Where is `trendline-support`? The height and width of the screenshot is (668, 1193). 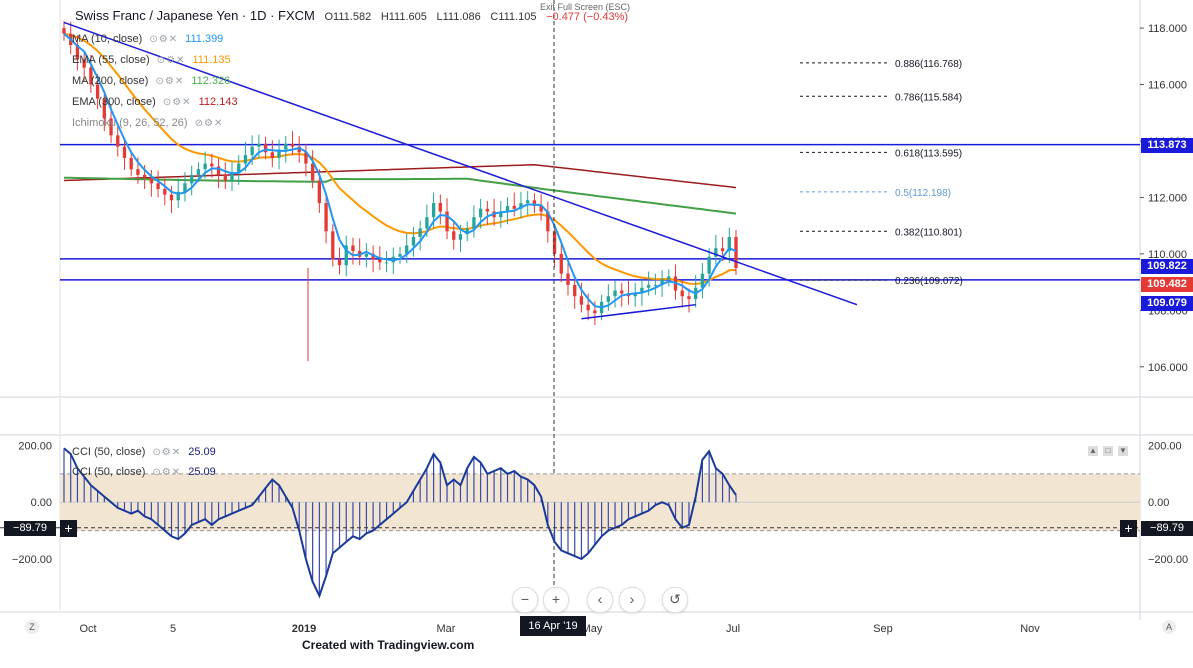 trendline-support is located at coordinates (638, 311).